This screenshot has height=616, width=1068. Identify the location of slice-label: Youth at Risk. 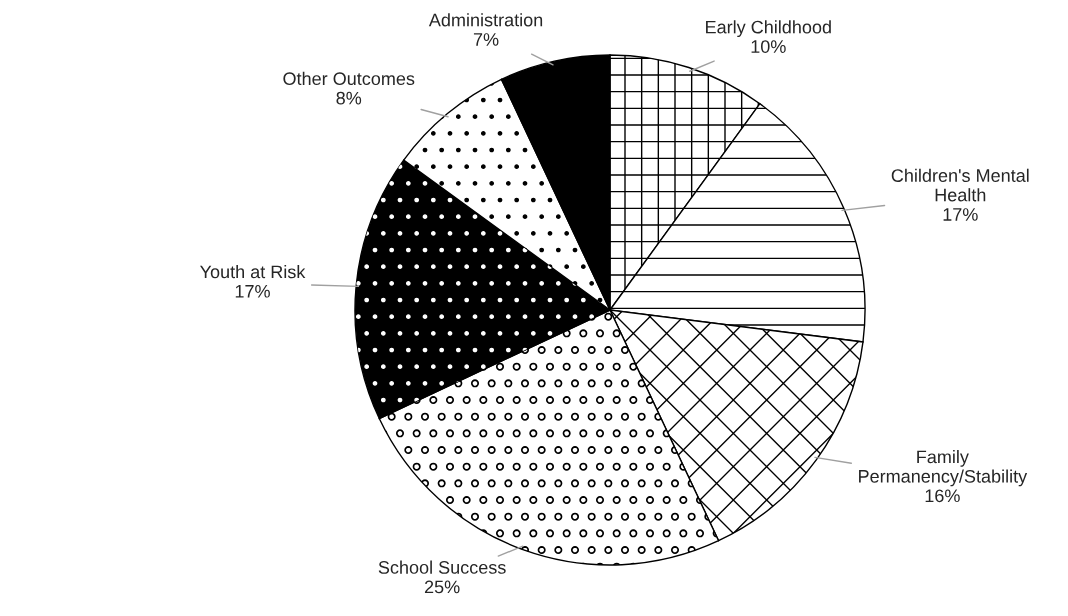
(253, 271).